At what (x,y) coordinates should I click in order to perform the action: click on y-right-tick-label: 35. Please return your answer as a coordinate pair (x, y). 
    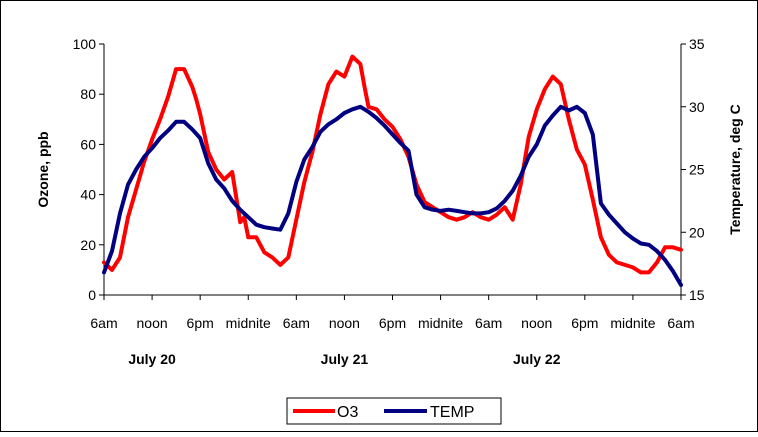
    Looking at the image, I should click on (697, 44).